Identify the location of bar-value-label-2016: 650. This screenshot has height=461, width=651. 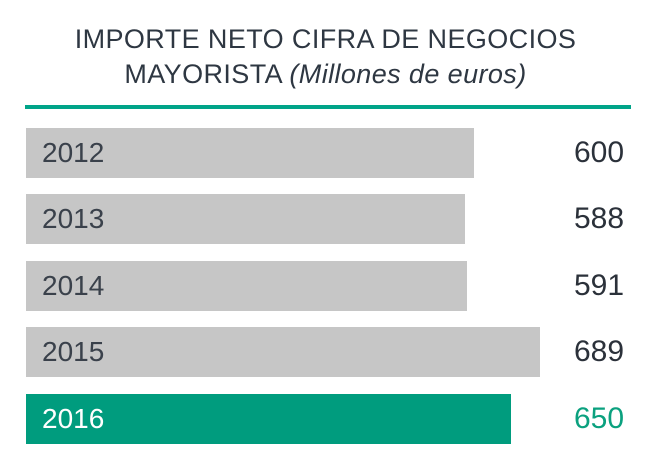
(599, 418).